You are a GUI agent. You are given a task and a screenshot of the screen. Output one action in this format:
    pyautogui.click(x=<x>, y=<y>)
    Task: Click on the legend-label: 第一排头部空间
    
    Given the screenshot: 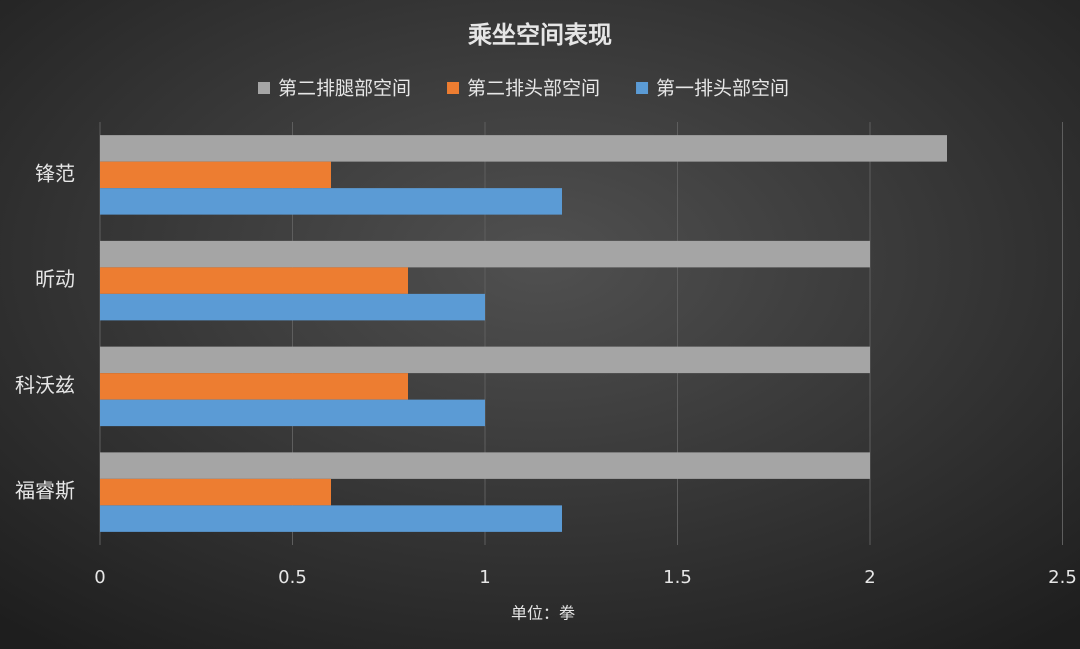 What is the action you would take?
    pyautogui.click(x=722, y=89)
    